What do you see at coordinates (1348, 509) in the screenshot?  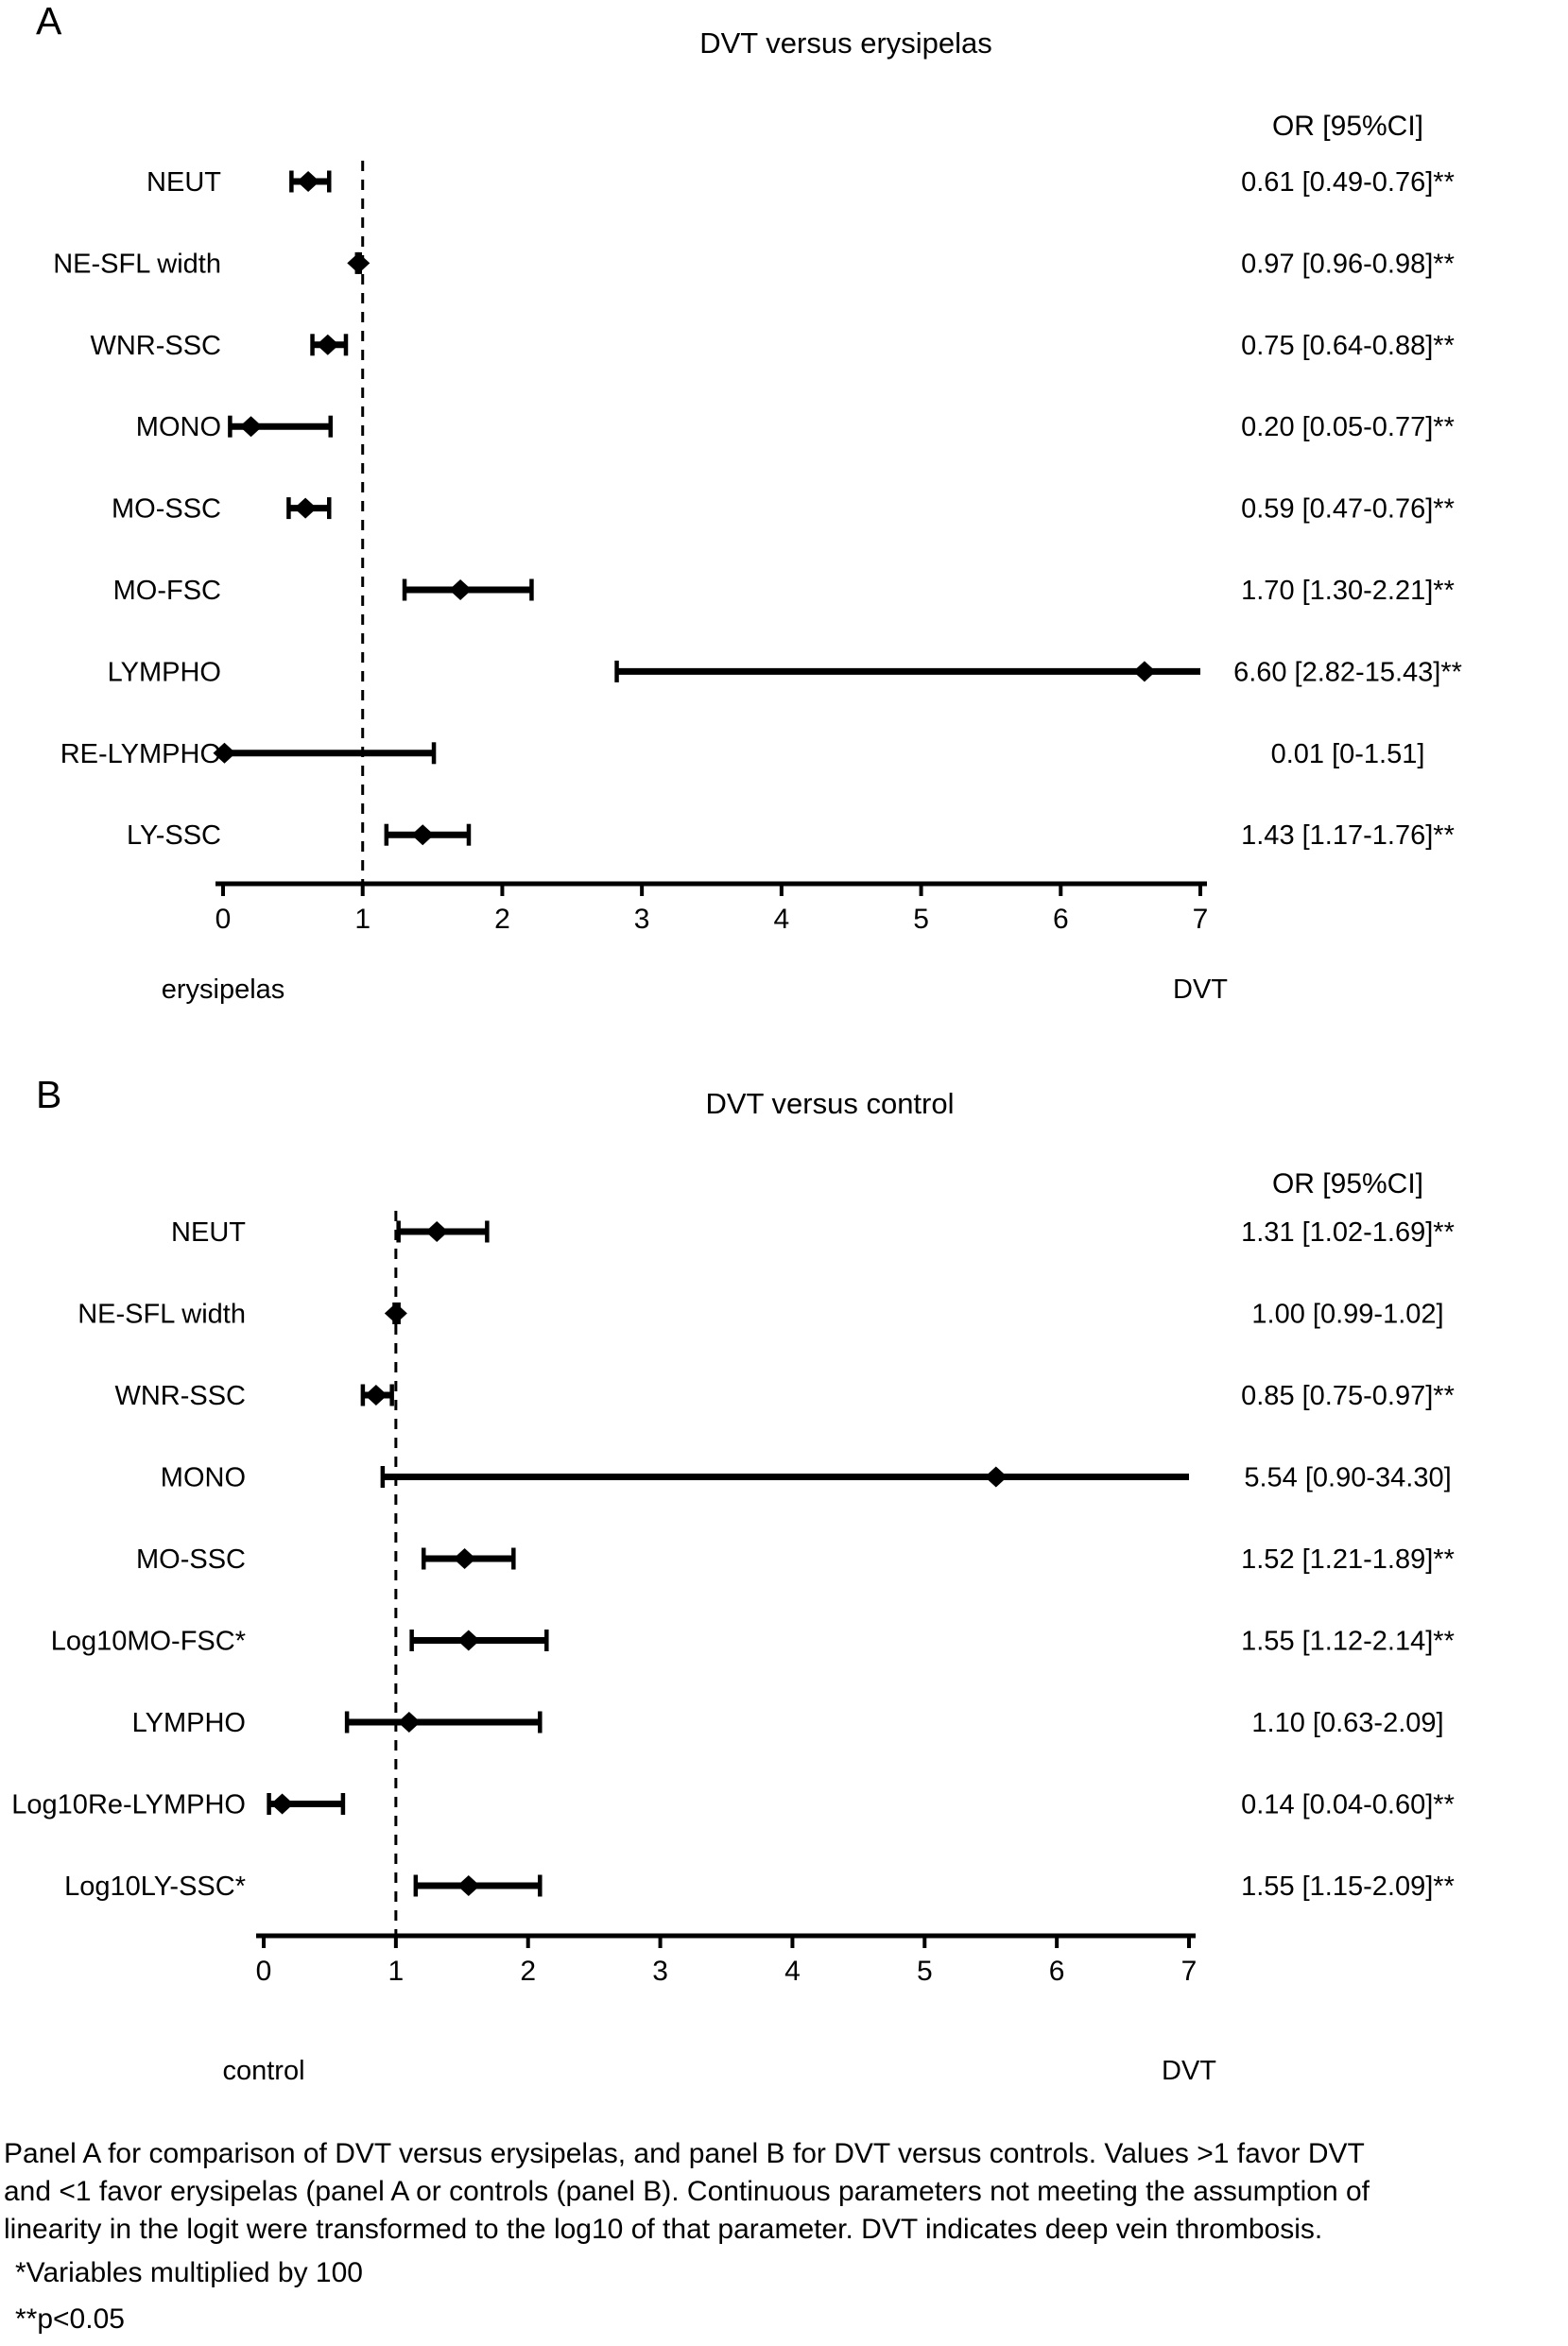 I see `or-value: 0.59 [0.47-0.76]**` at bounding box center [1348, 509].